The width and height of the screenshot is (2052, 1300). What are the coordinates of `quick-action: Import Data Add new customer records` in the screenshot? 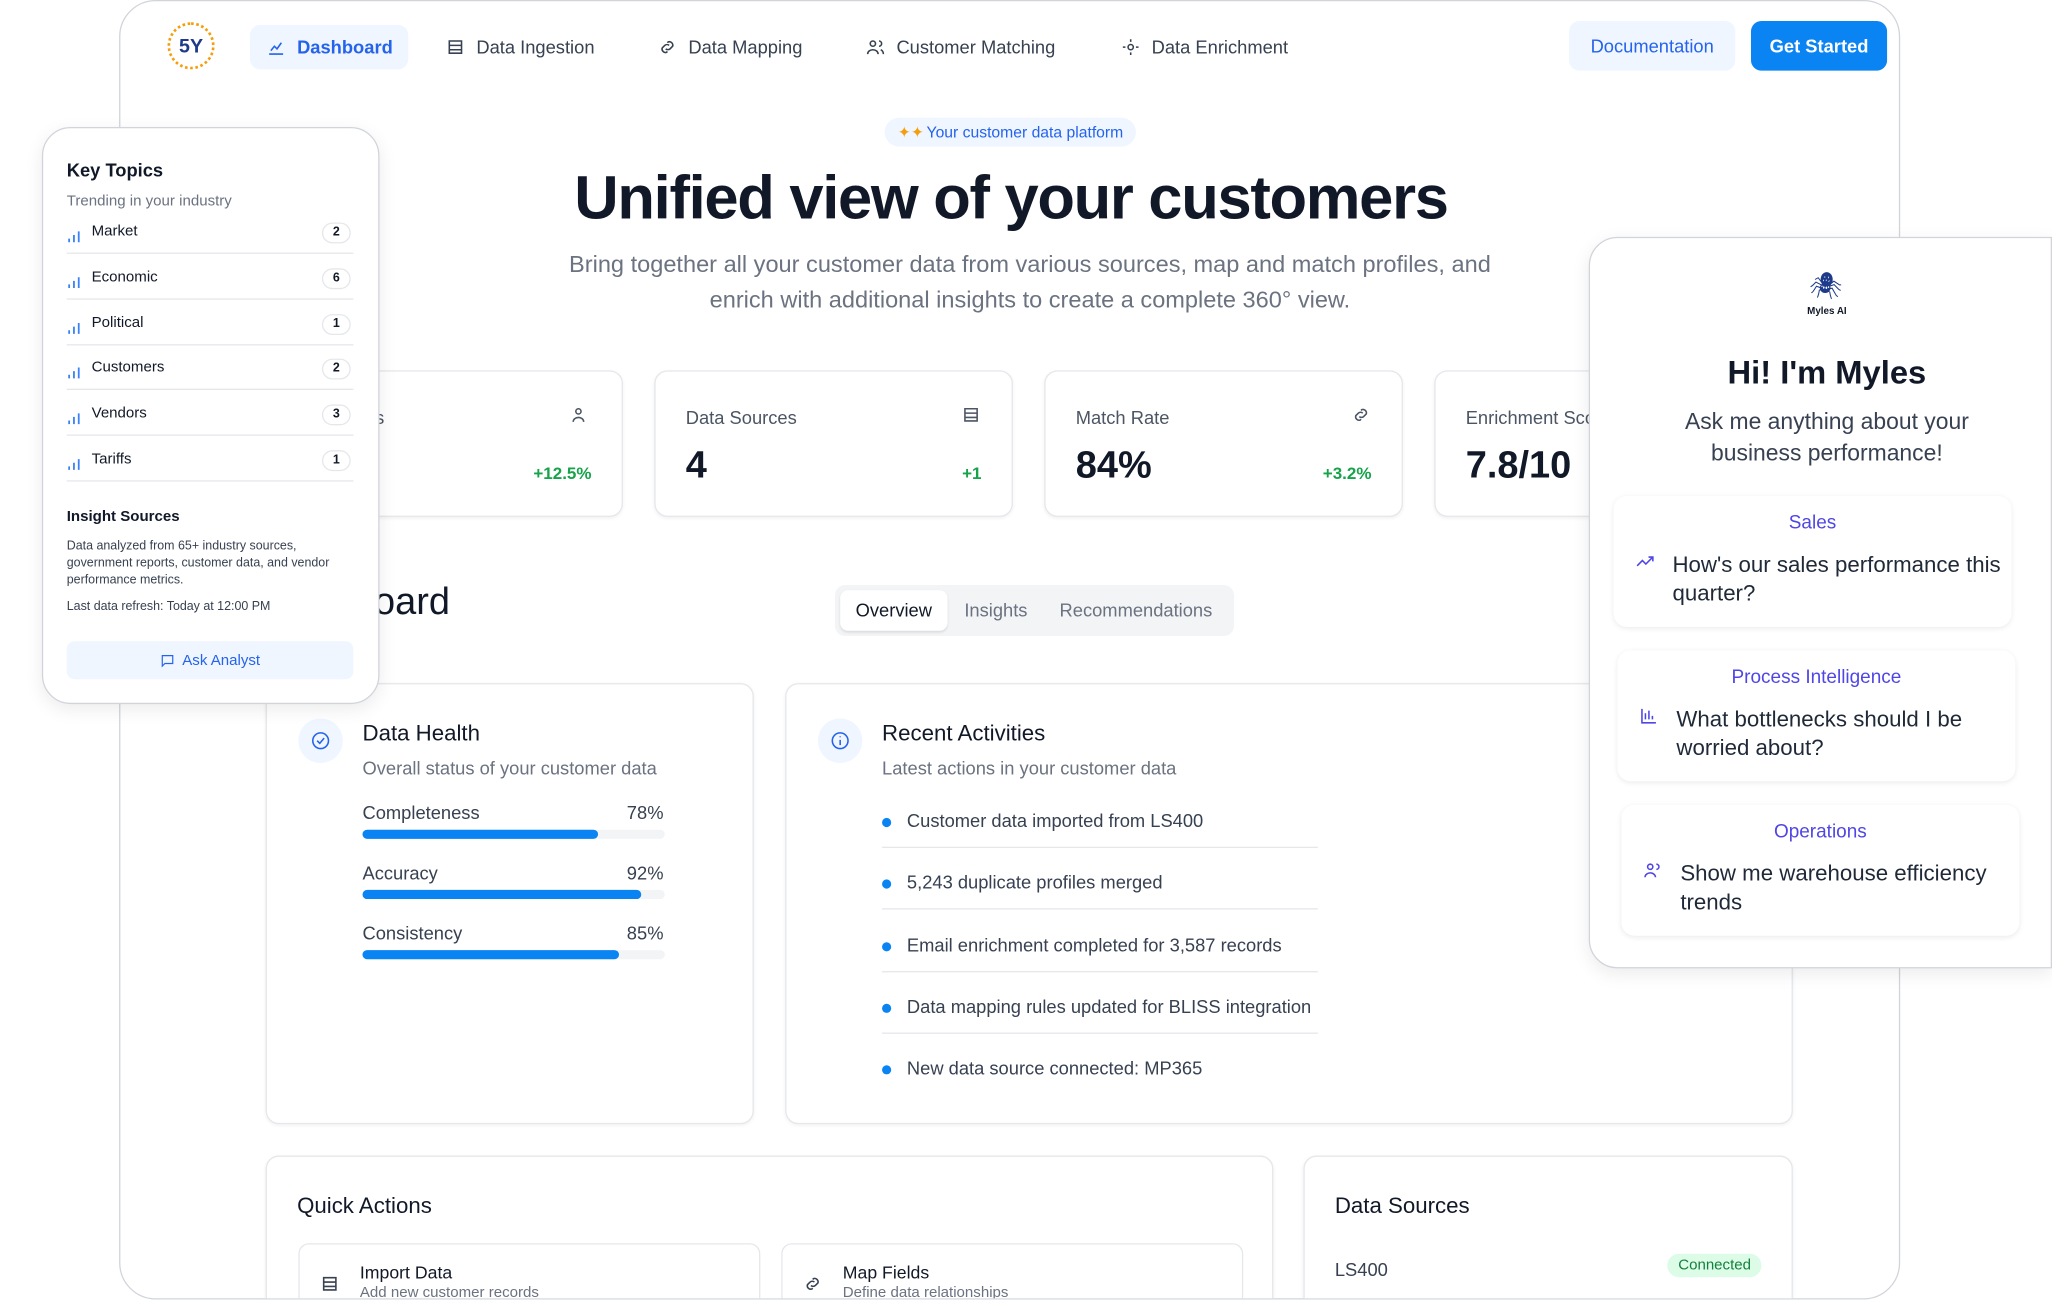 It's located at (529, 1271).